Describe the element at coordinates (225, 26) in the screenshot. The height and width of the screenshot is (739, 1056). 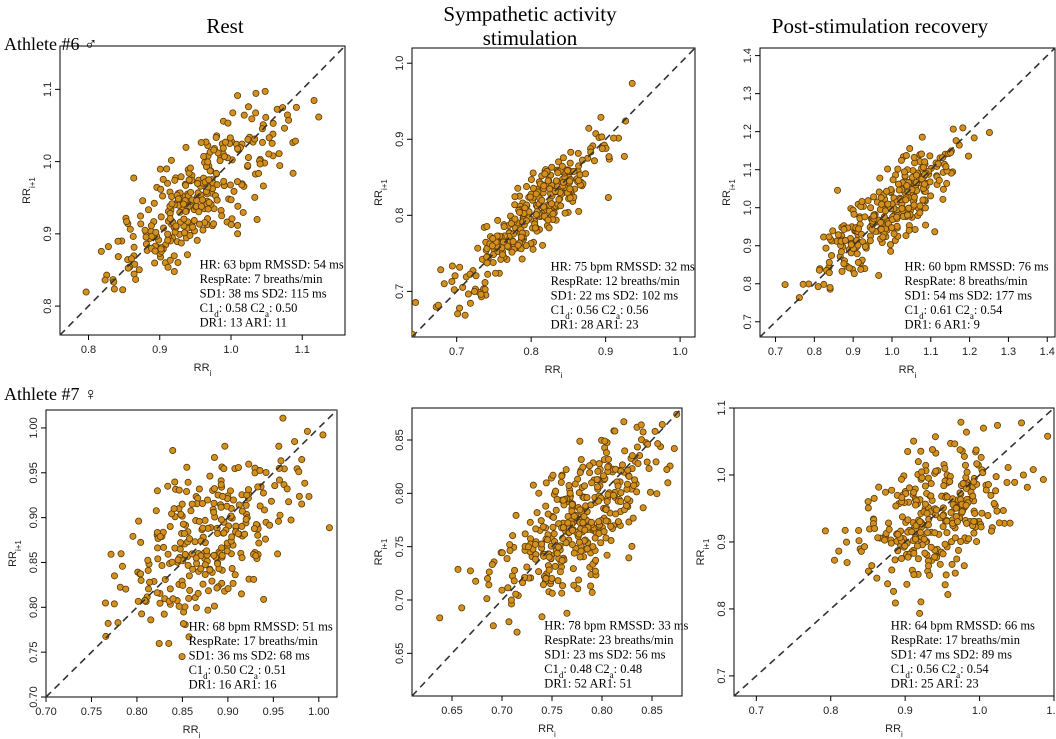
I see `column-title-rest: Rest` at that location.